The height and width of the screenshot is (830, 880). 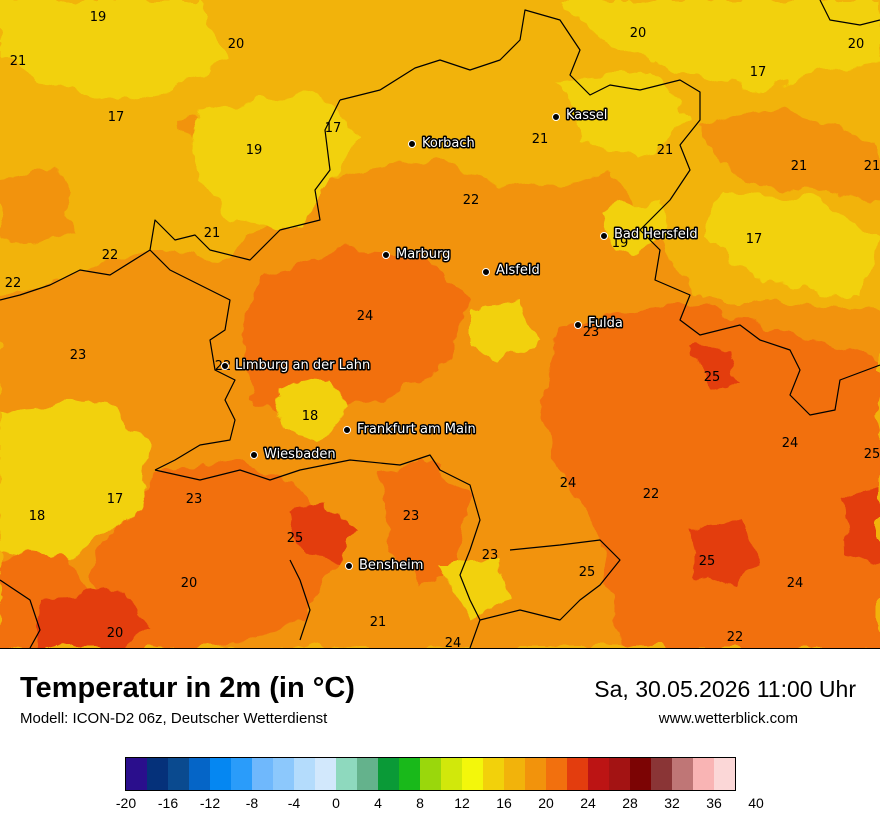 I want to click on legend-tick-label: -4, so click(x=294, y=803).